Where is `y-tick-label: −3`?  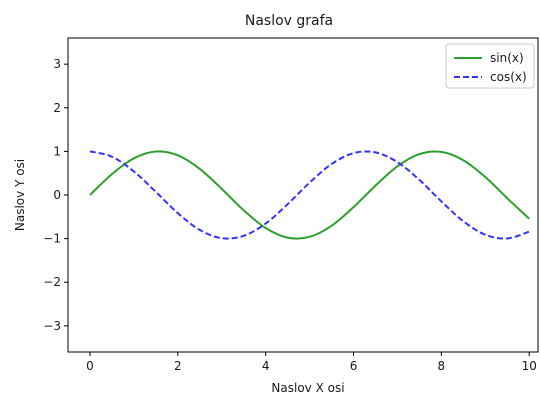
y-tick-label: −3 is located at coordinates (52, 326).